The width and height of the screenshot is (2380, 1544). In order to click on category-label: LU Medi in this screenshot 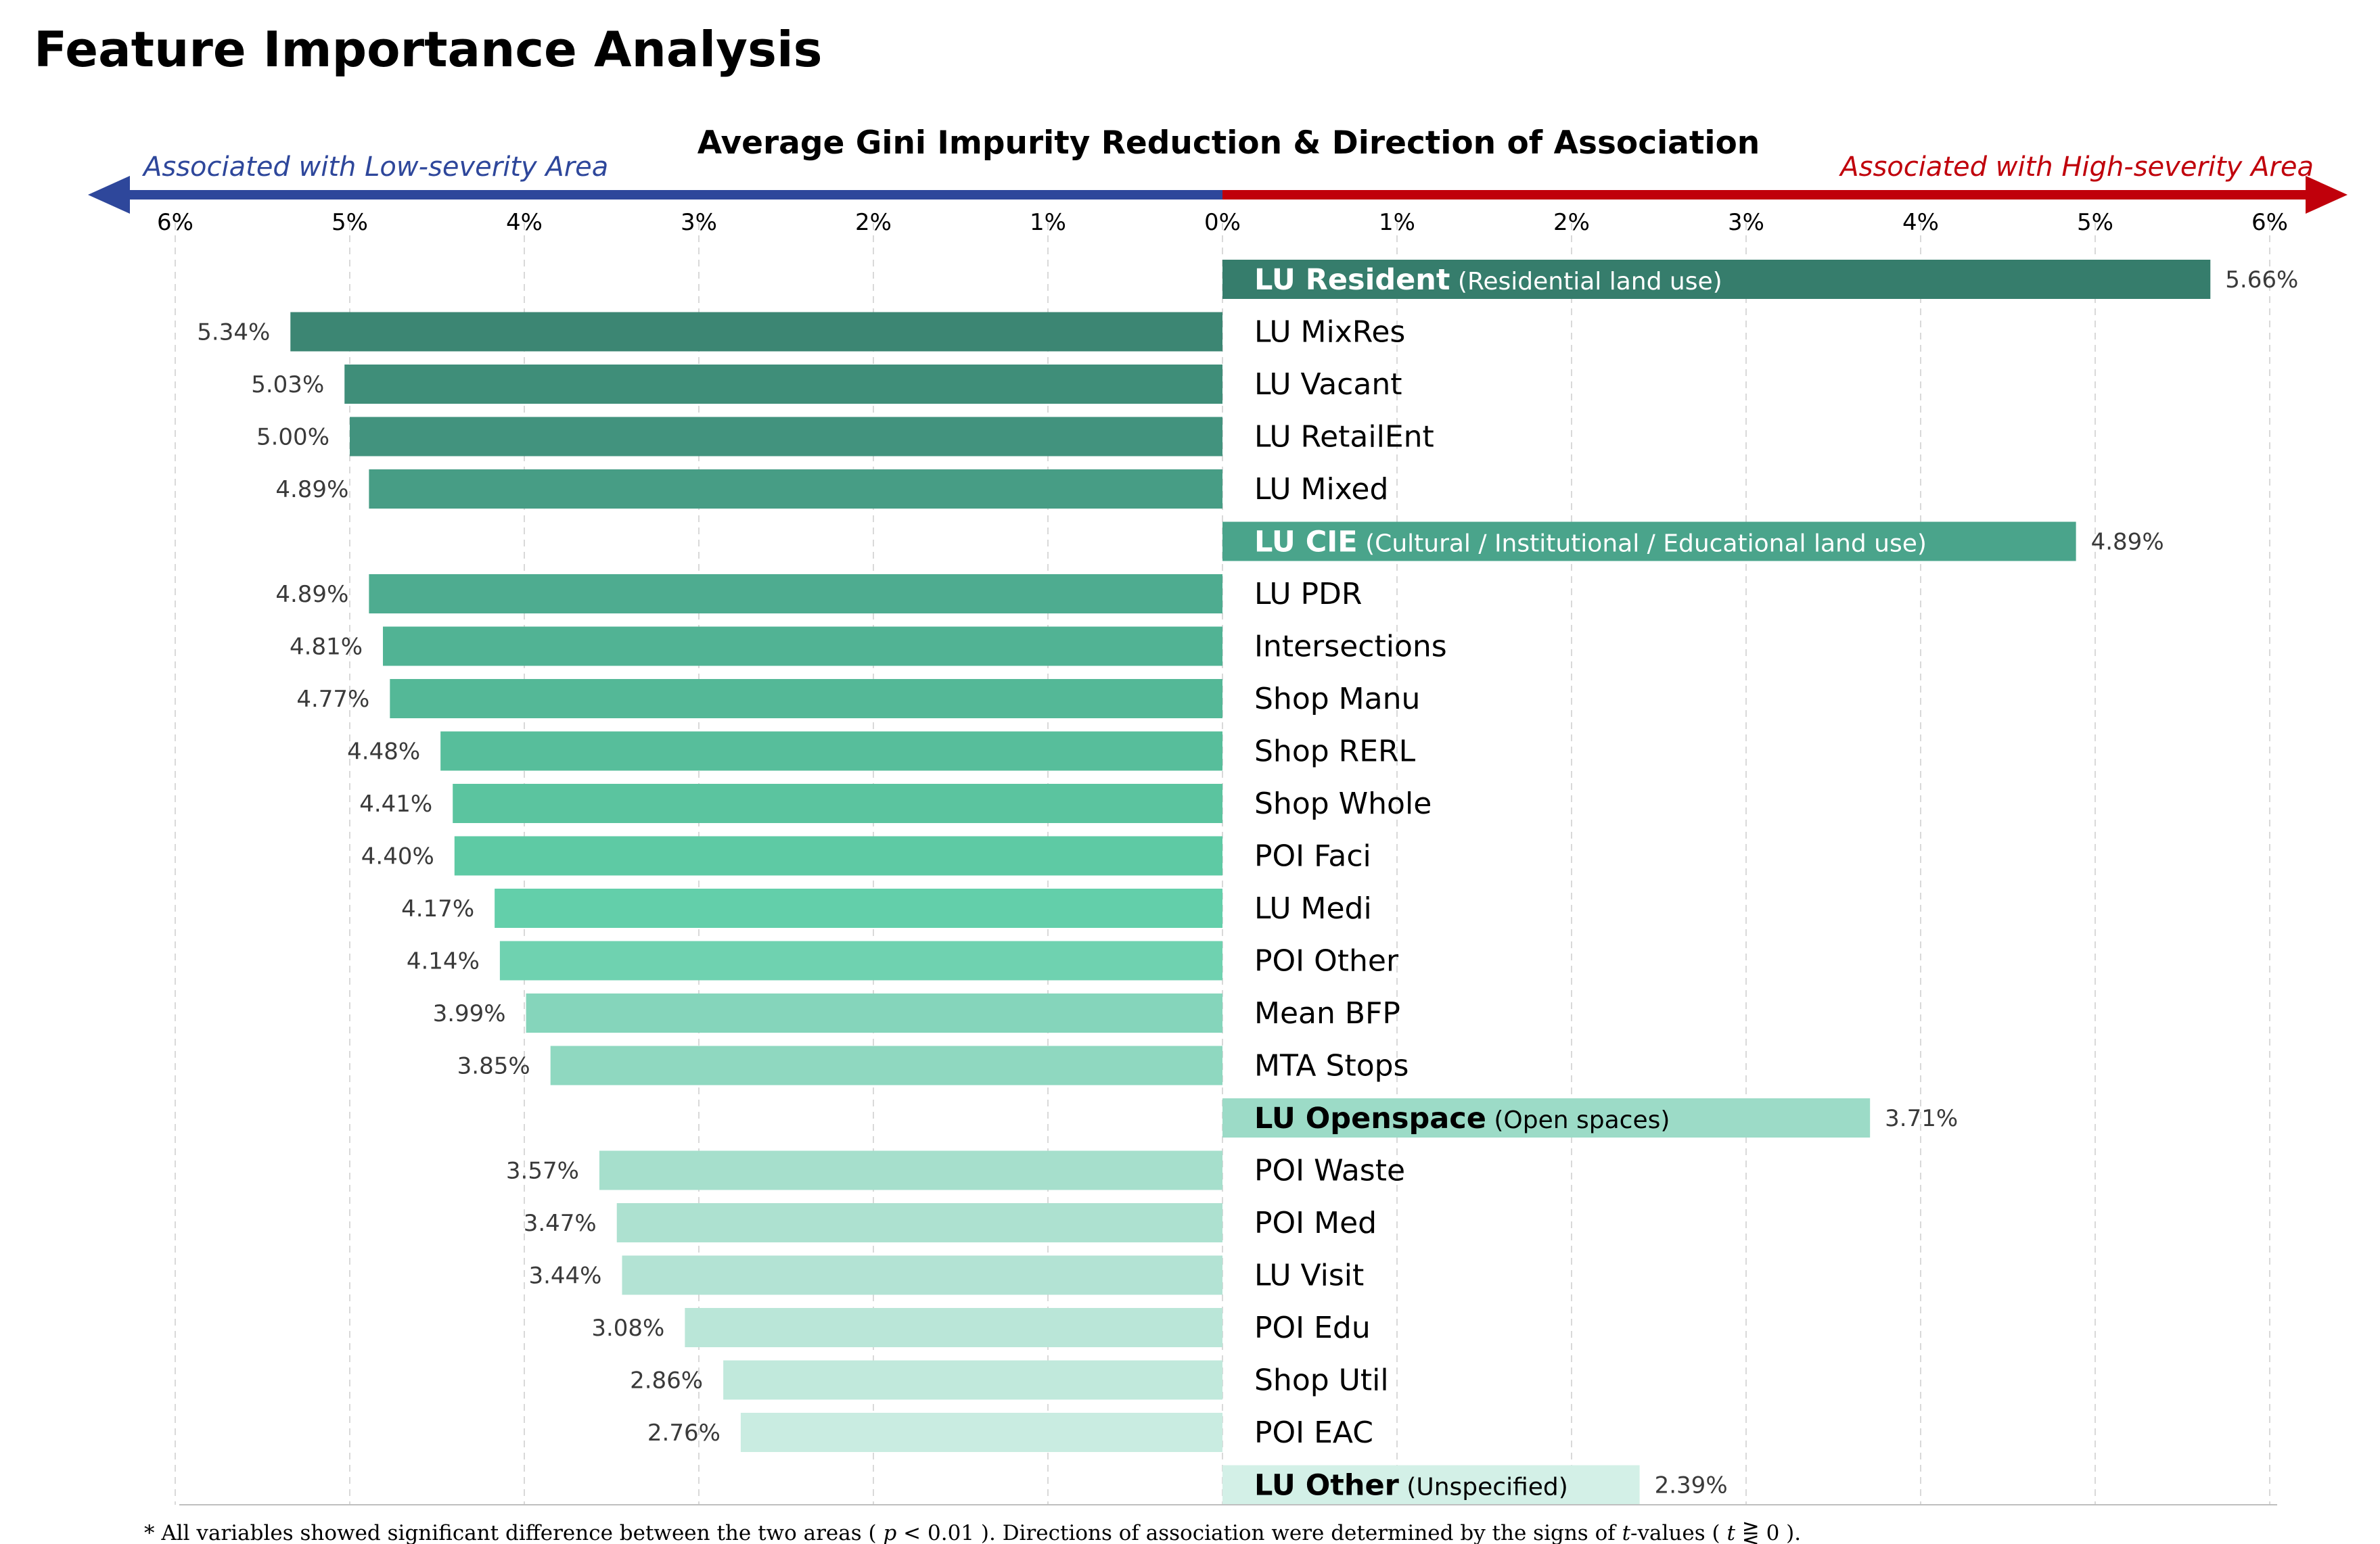, I will do `click(1313, 908)`.